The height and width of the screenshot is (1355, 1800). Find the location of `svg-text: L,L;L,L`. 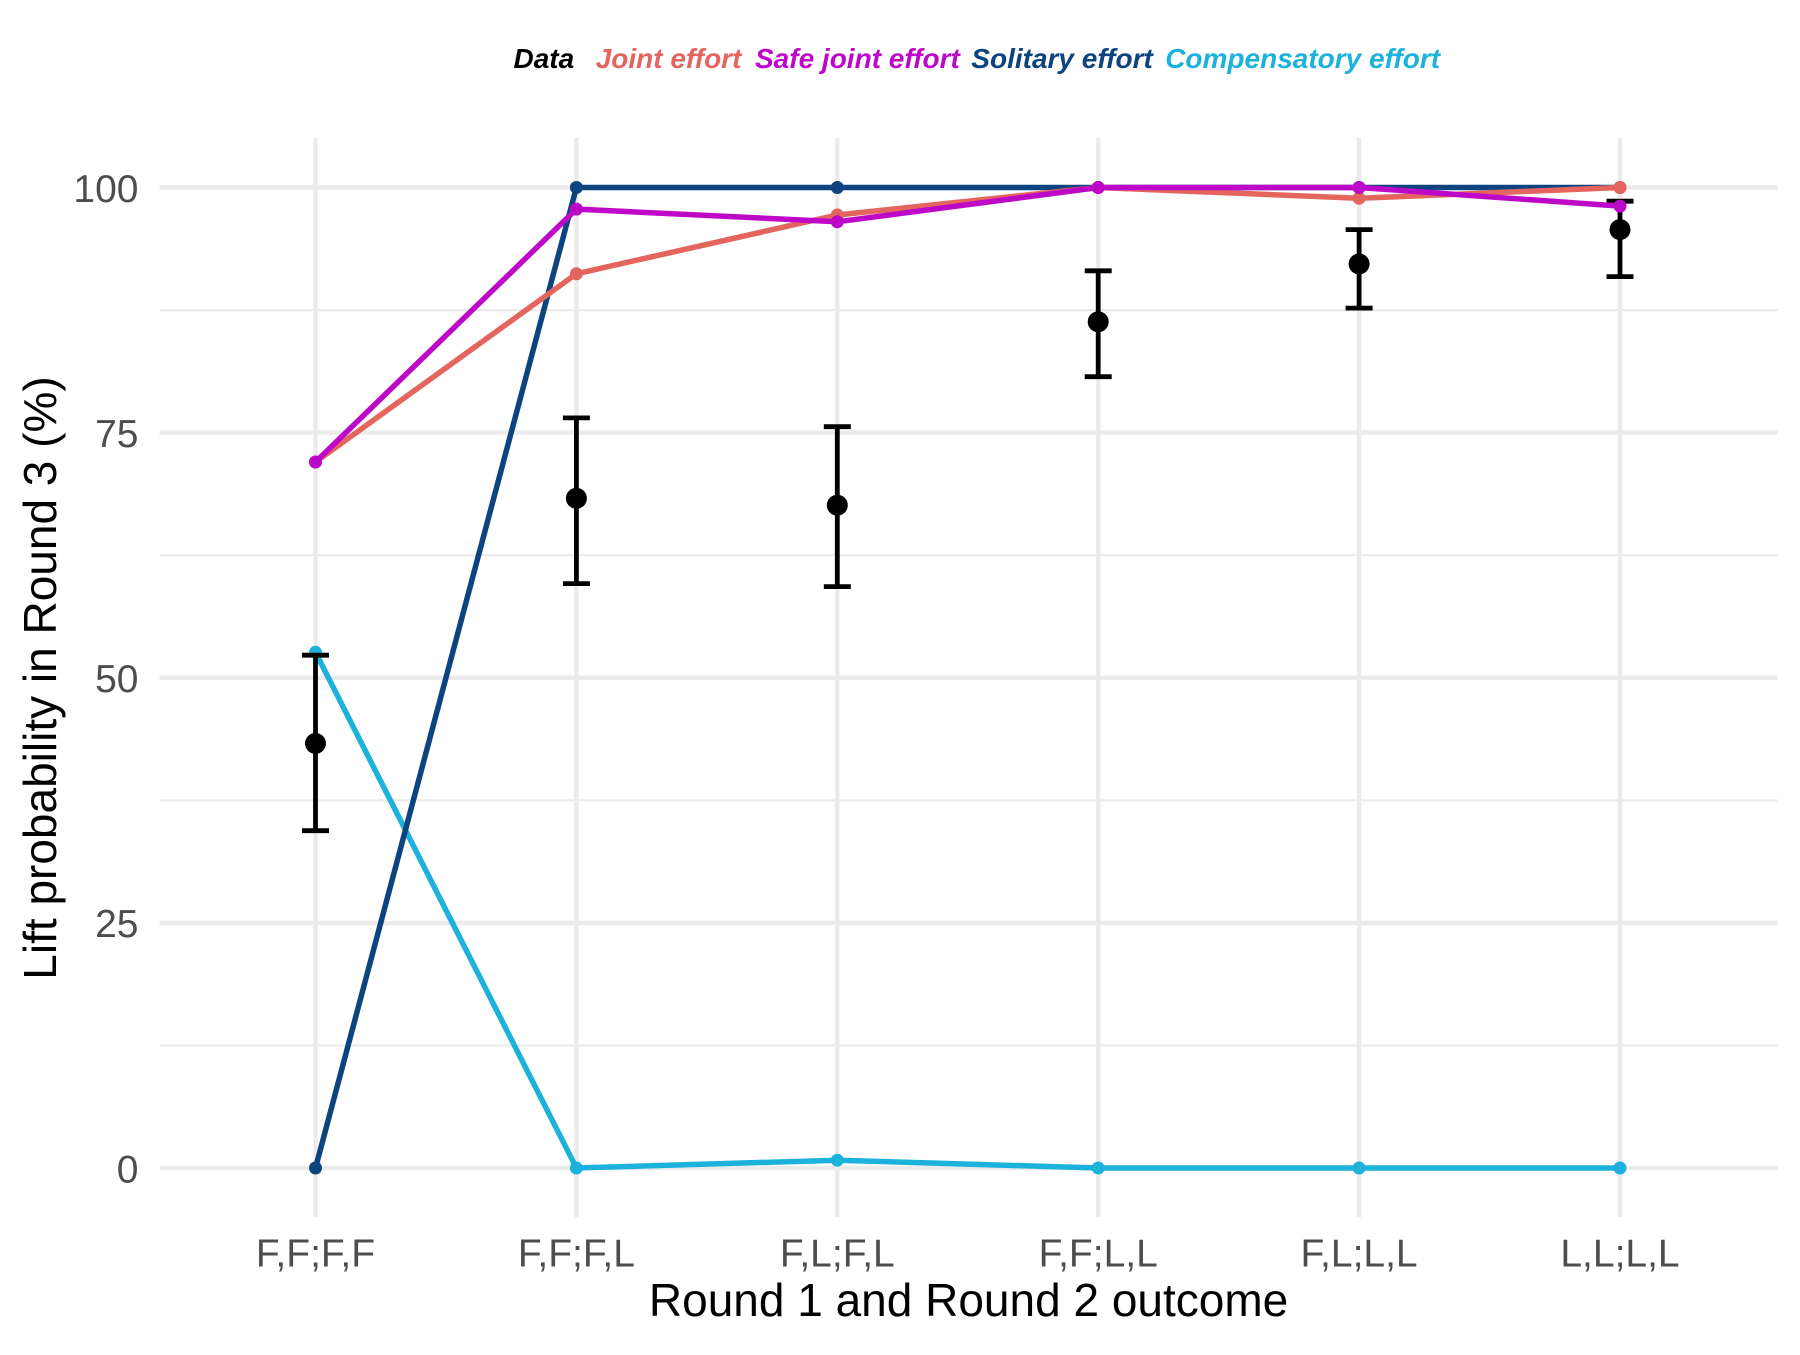

svg-text: L,L;L,L is located at coordinates (1619, 1253).